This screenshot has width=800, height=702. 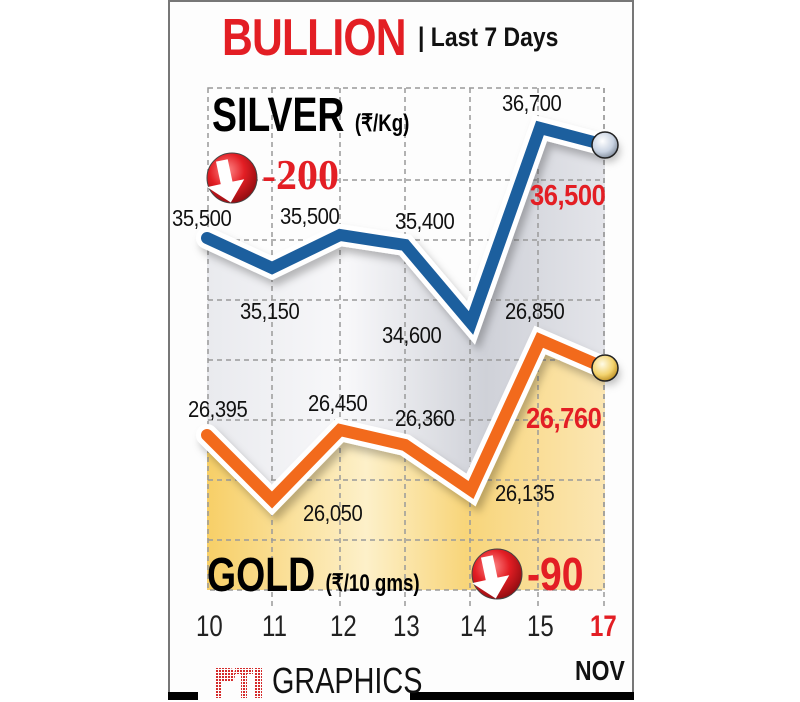 I want to click on gold-label-12: 26,450, so click(x=338, y=403).